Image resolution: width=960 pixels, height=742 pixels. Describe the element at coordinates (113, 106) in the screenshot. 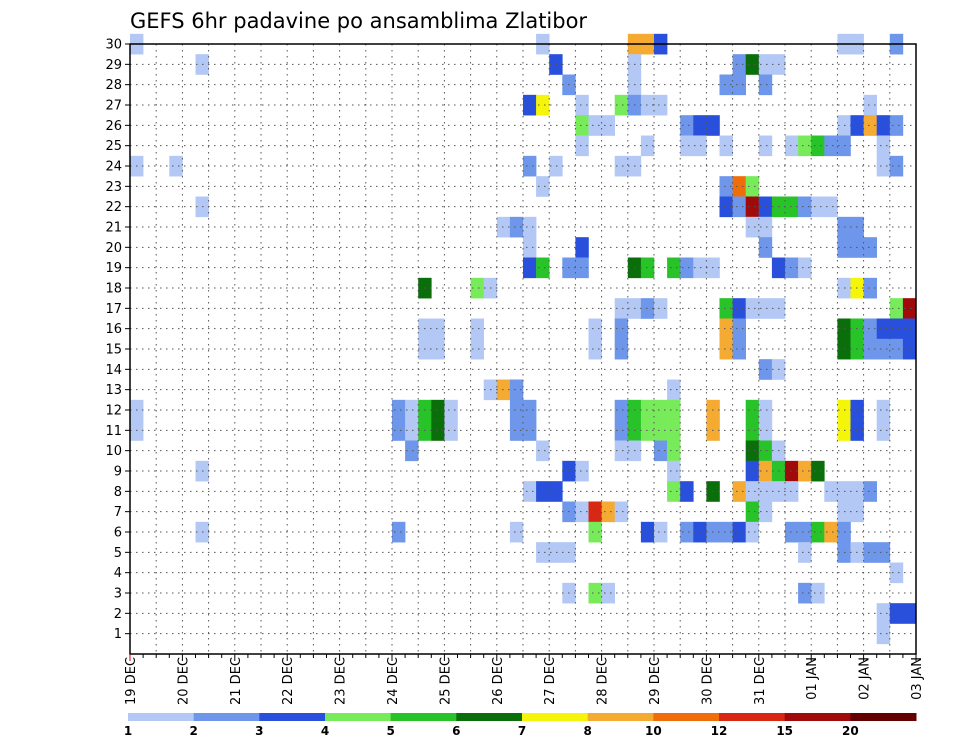

I see `y-tick-label: 27` at that location.